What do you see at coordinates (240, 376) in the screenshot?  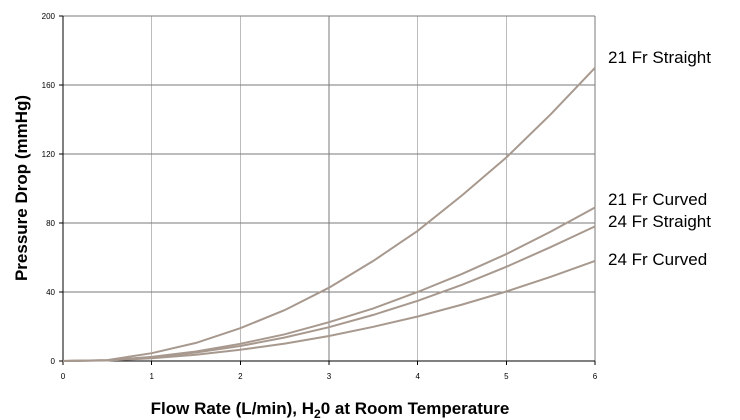 I see `x-tick-label-2: 2` at bounding box center [240, 376].